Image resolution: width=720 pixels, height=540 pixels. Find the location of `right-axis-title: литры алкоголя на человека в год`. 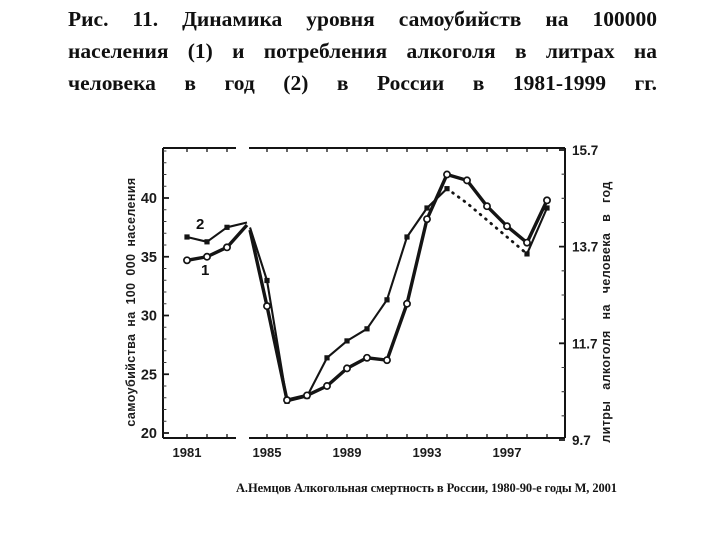

right-axis-title: литры алкоголя на человека в год is located at coordinates (606, 312).